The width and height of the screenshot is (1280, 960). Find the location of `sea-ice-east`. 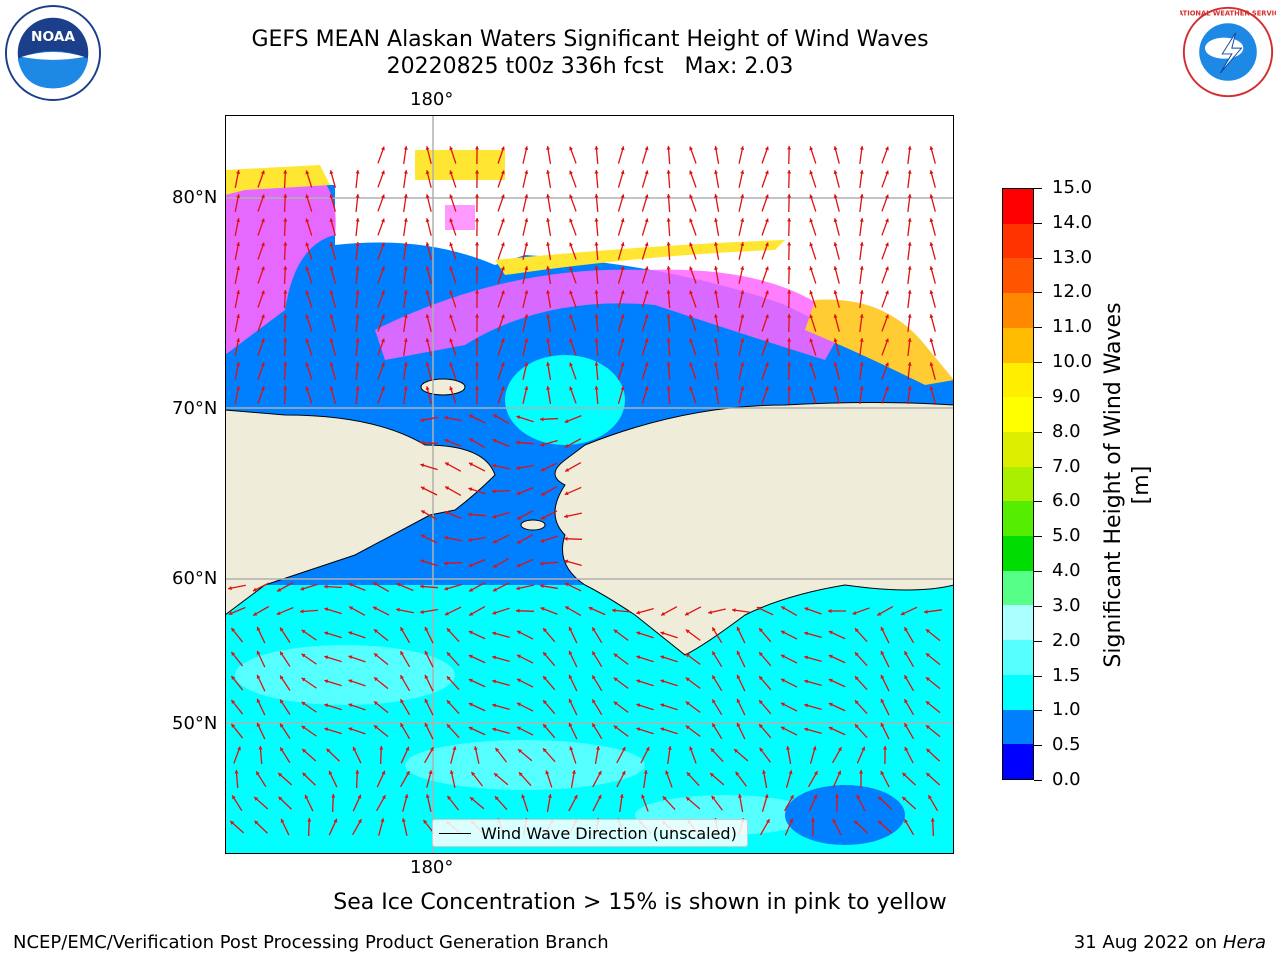

sea-ice-east is located at coordinates (879, 342).